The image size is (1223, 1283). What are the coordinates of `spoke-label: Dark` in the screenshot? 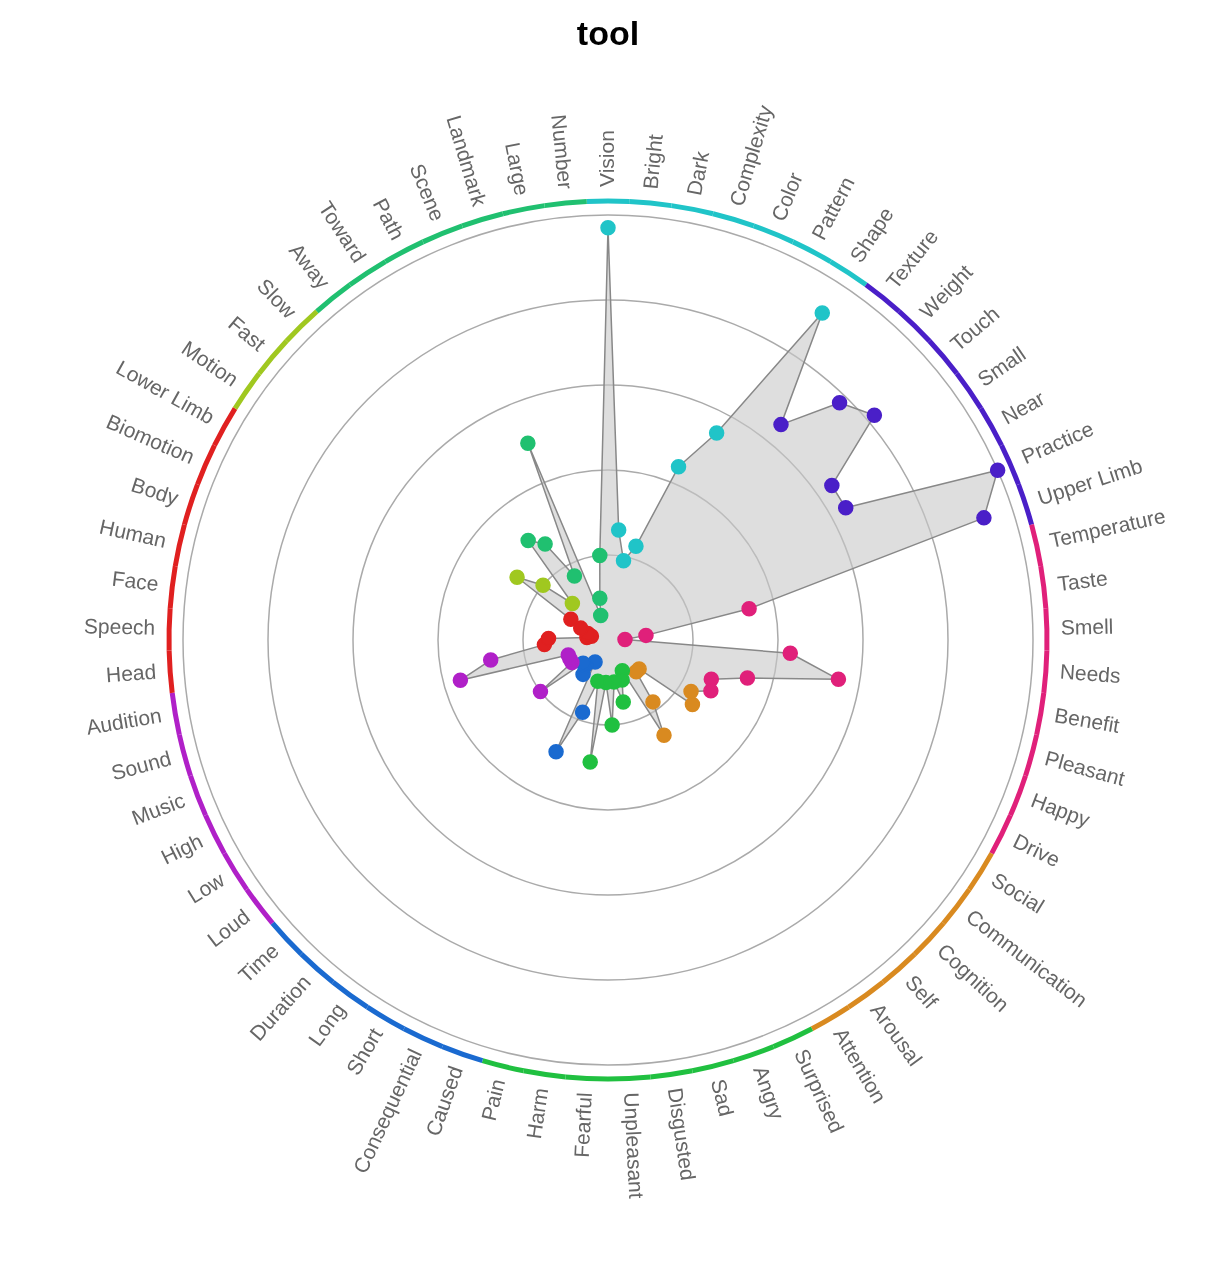 It's located at (698, 173).